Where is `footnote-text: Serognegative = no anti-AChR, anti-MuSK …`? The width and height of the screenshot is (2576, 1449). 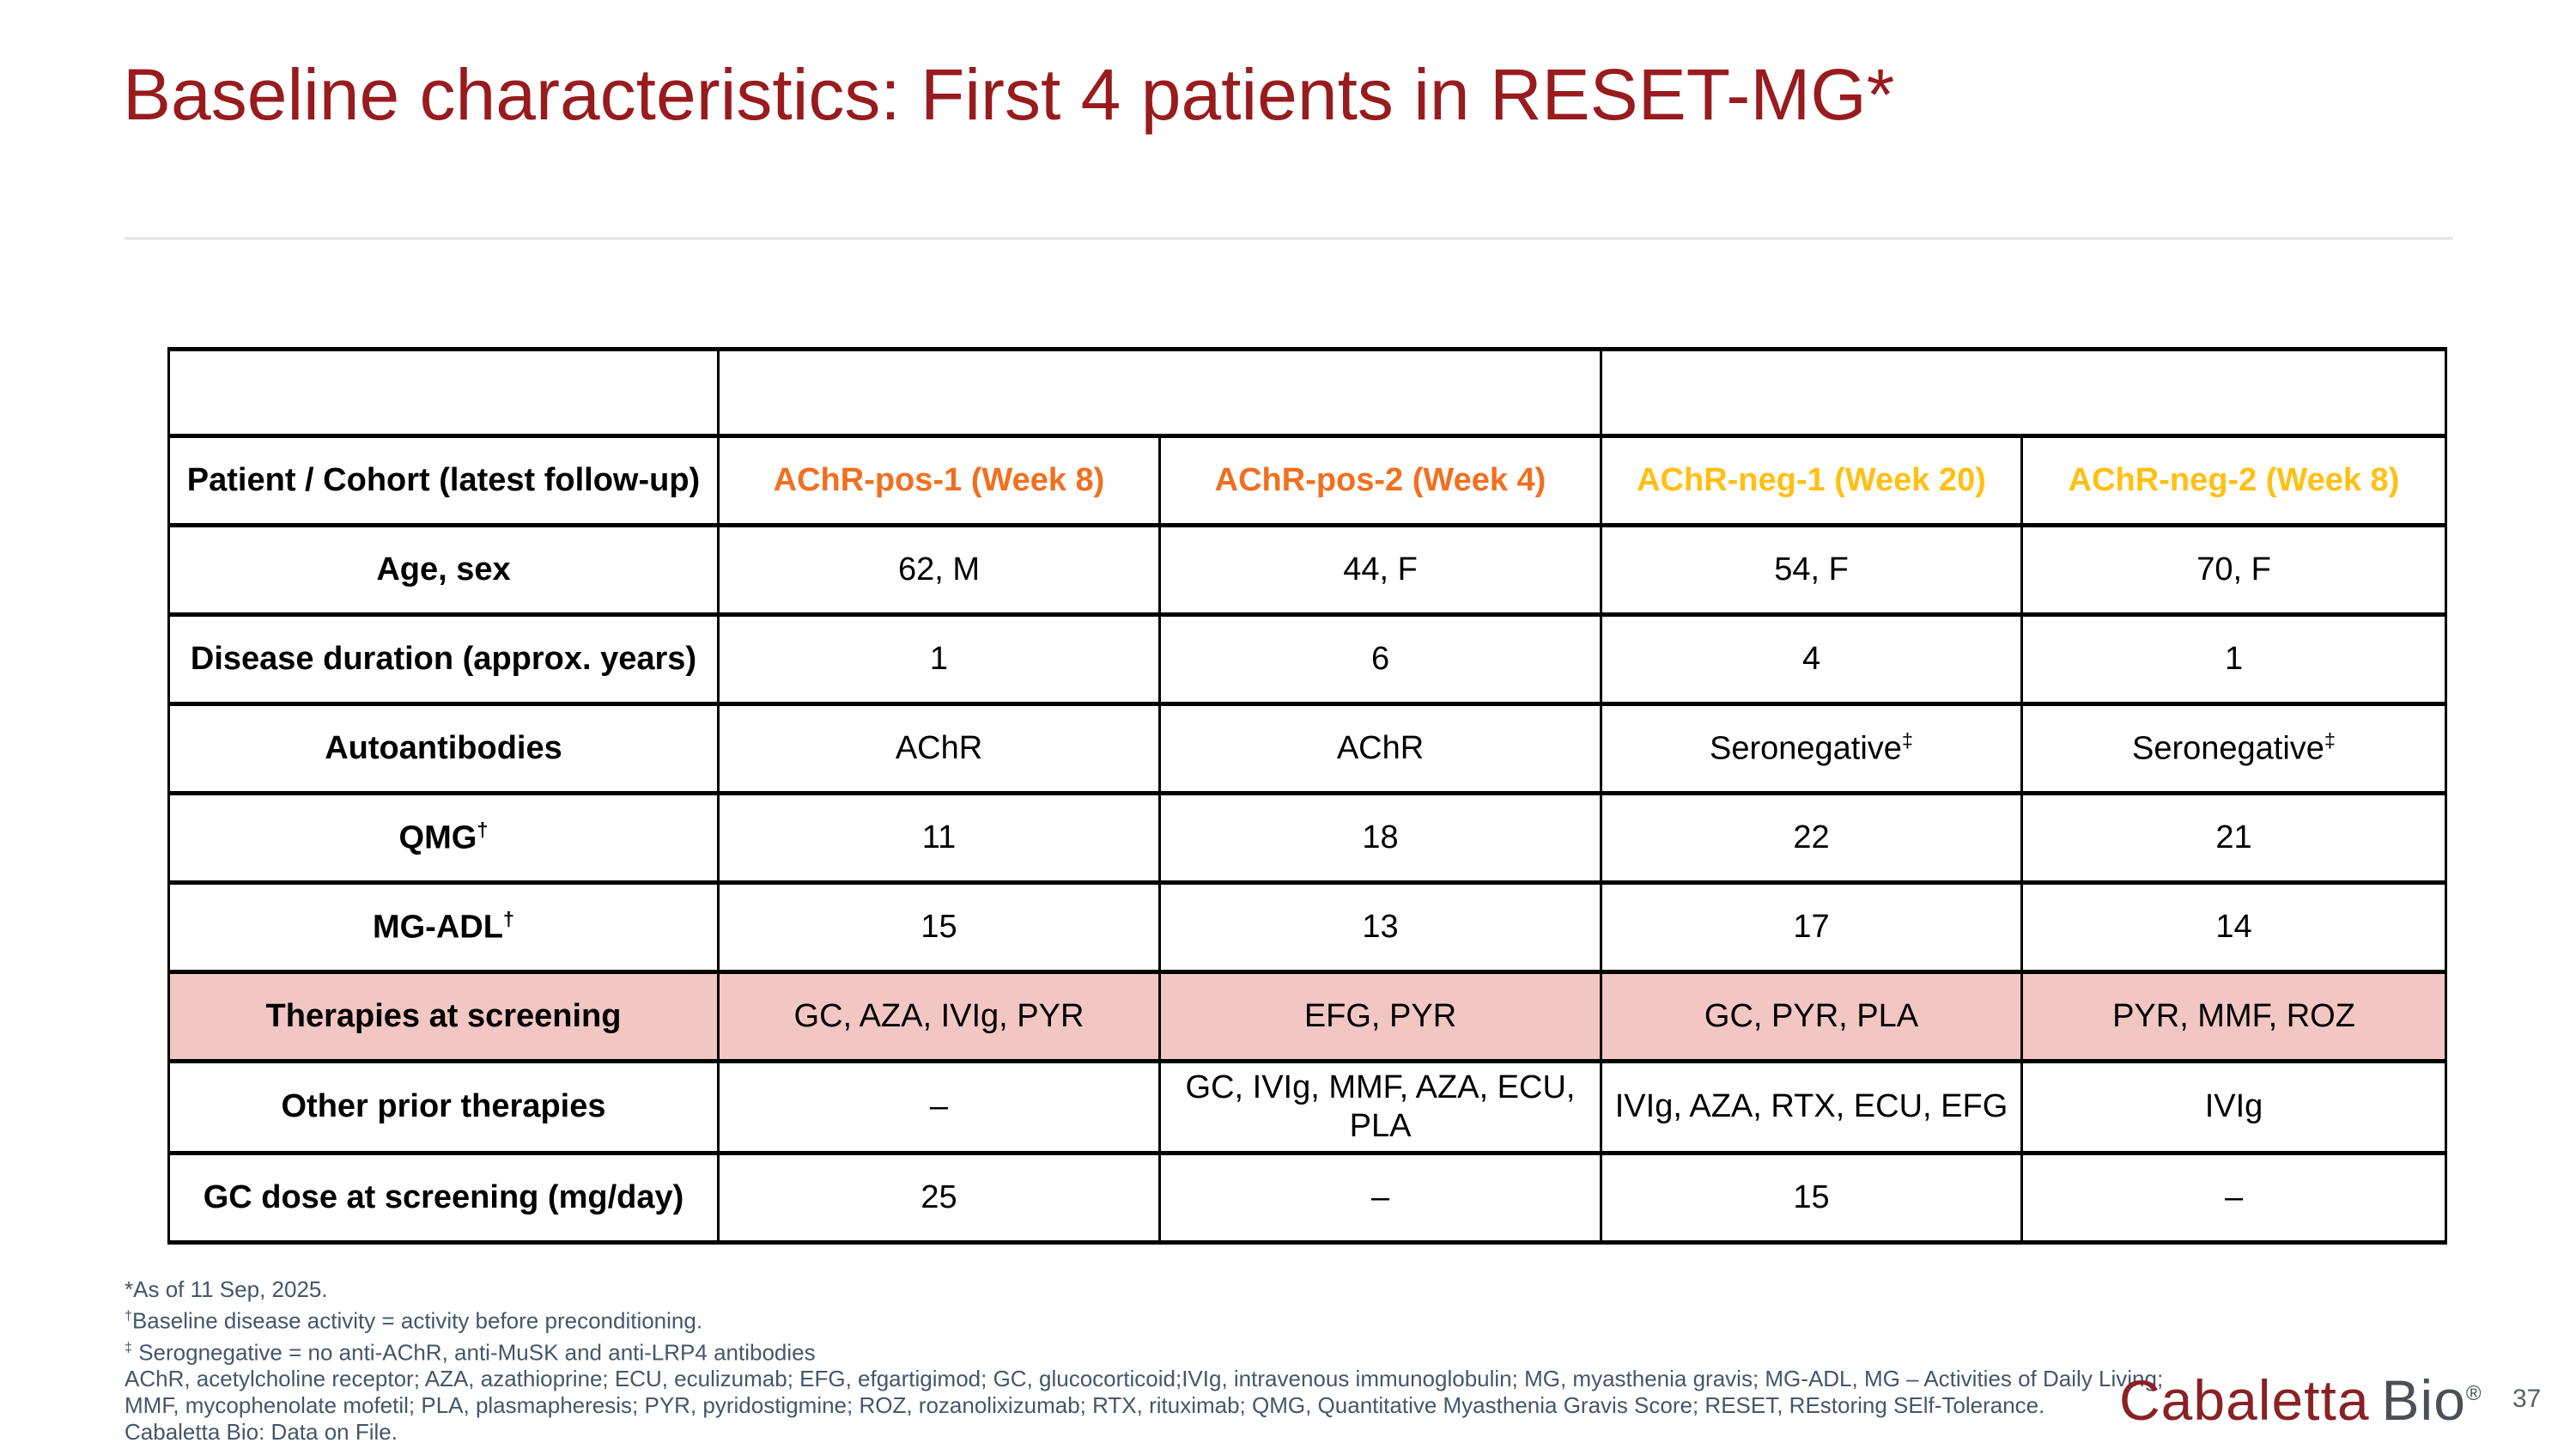 footnote-text: Serognegative = no anti-AChR, anti-MuSK … is located at coordinates (474, 1352).